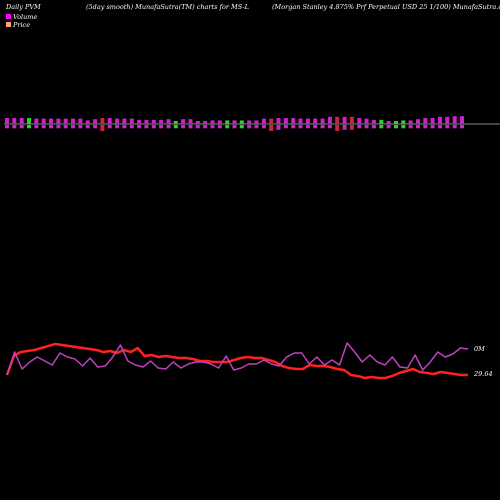  I want to click on series-line-price, so click(236, 361).